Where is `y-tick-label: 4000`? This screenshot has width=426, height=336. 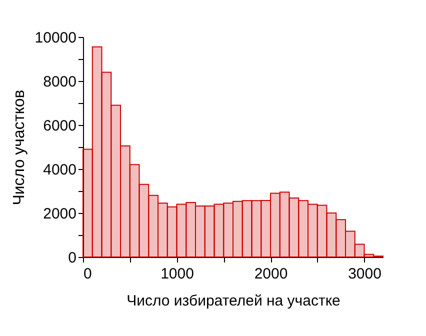
y-tick-label: 4000 is located at coordinates (59, 170).